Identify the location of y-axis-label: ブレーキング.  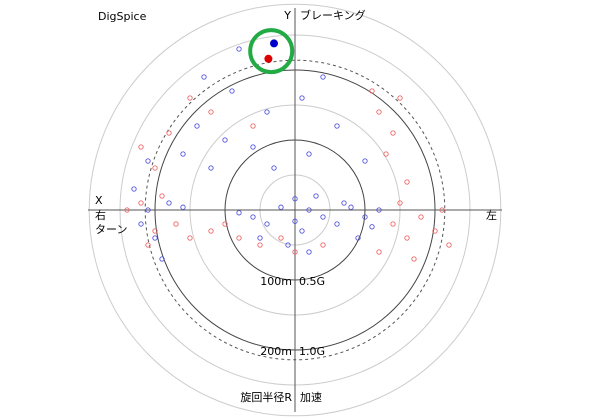
(333, 15).